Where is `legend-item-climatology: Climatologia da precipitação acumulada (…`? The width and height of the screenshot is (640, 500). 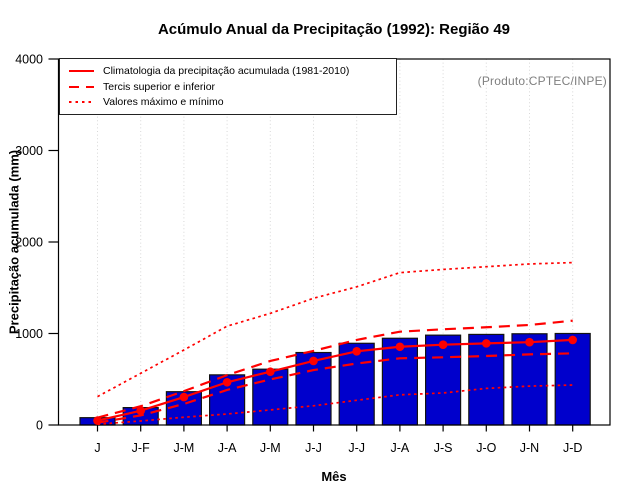 legend-item-climatology: Climatologia da precipitação acumulada (… is located at coordinates (230, 71).